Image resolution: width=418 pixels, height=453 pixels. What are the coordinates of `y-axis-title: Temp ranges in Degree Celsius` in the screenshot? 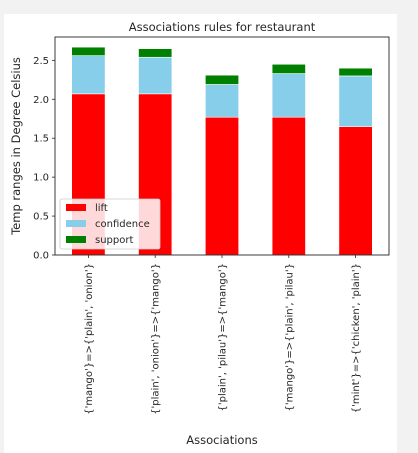 It's located at (16, 146).